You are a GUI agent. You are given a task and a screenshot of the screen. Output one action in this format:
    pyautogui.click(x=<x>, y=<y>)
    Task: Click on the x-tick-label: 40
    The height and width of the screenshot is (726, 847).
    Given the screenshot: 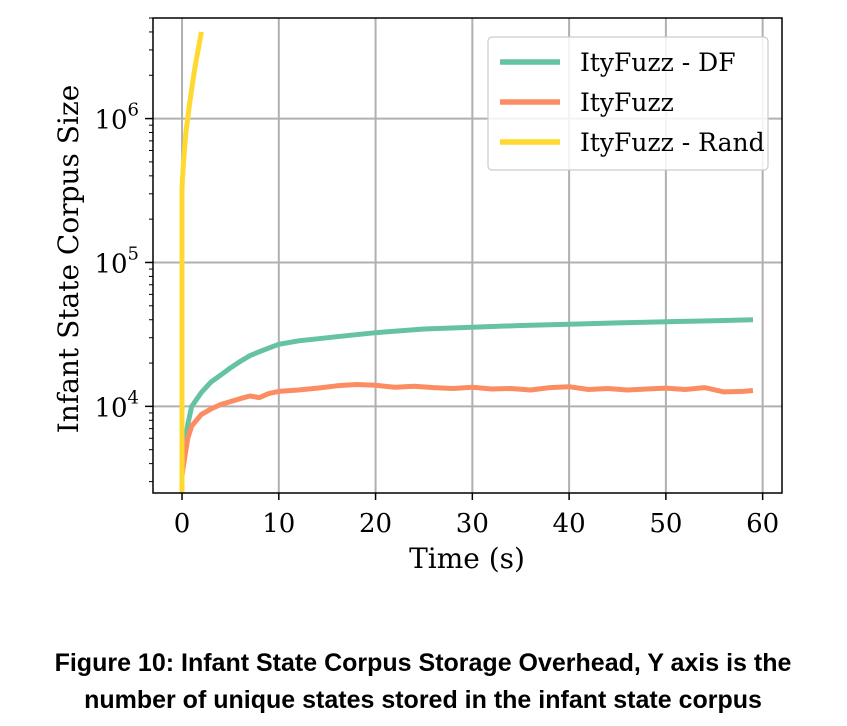 What is the action you would take?
    pyautogui.click(x=569, y=524)
    